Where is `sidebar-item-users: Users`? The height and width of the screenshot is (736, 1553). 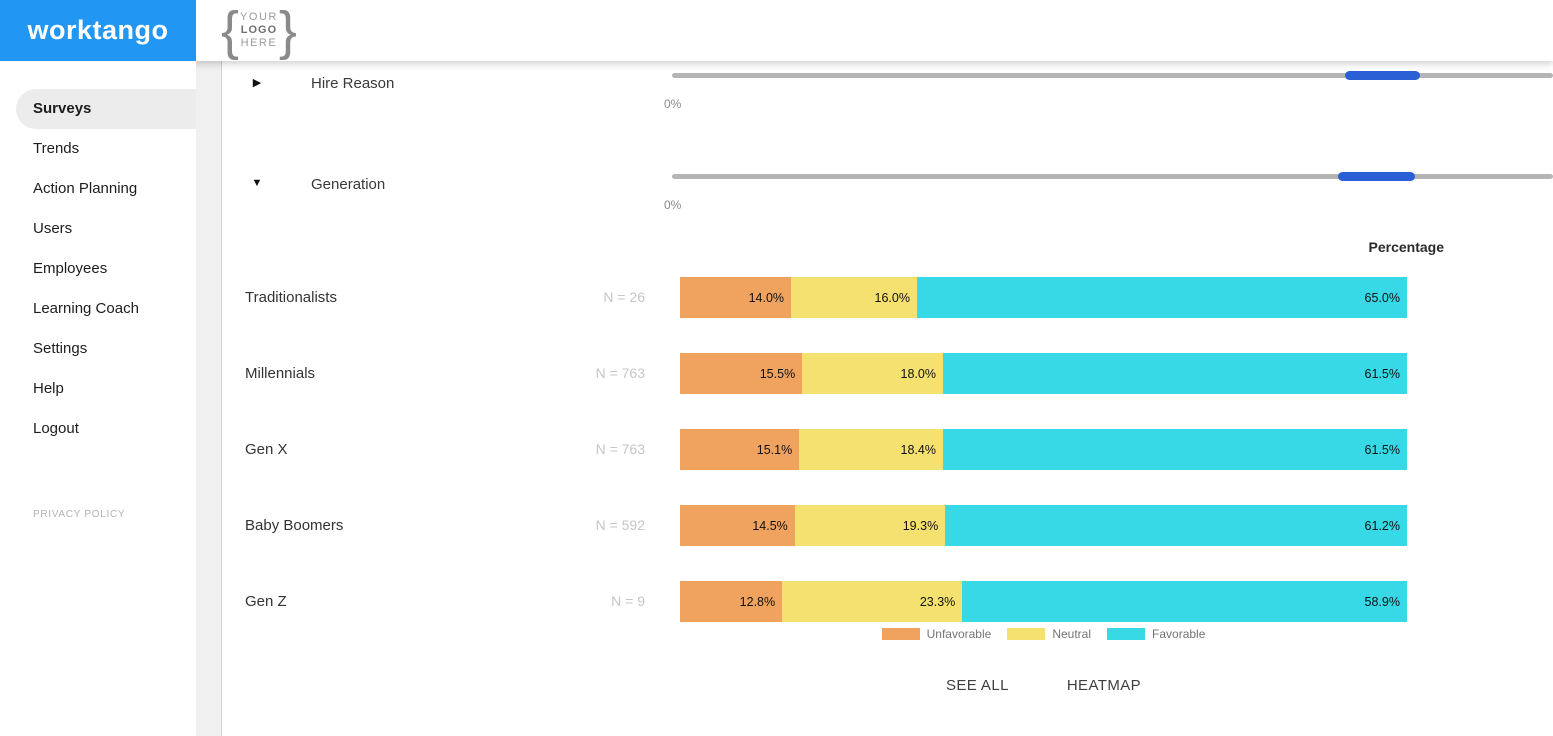 sidebar-item-users: Users is located at coordinates (53, 228).